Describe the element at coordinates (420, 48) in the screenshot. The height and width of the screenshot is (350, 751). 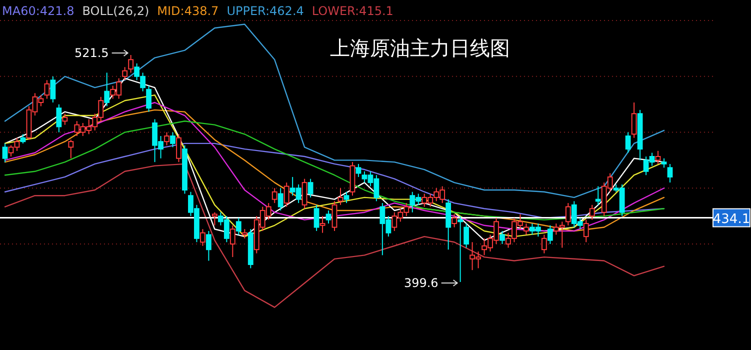
I see `chart-title: 上海原油主力日线图` at that location.